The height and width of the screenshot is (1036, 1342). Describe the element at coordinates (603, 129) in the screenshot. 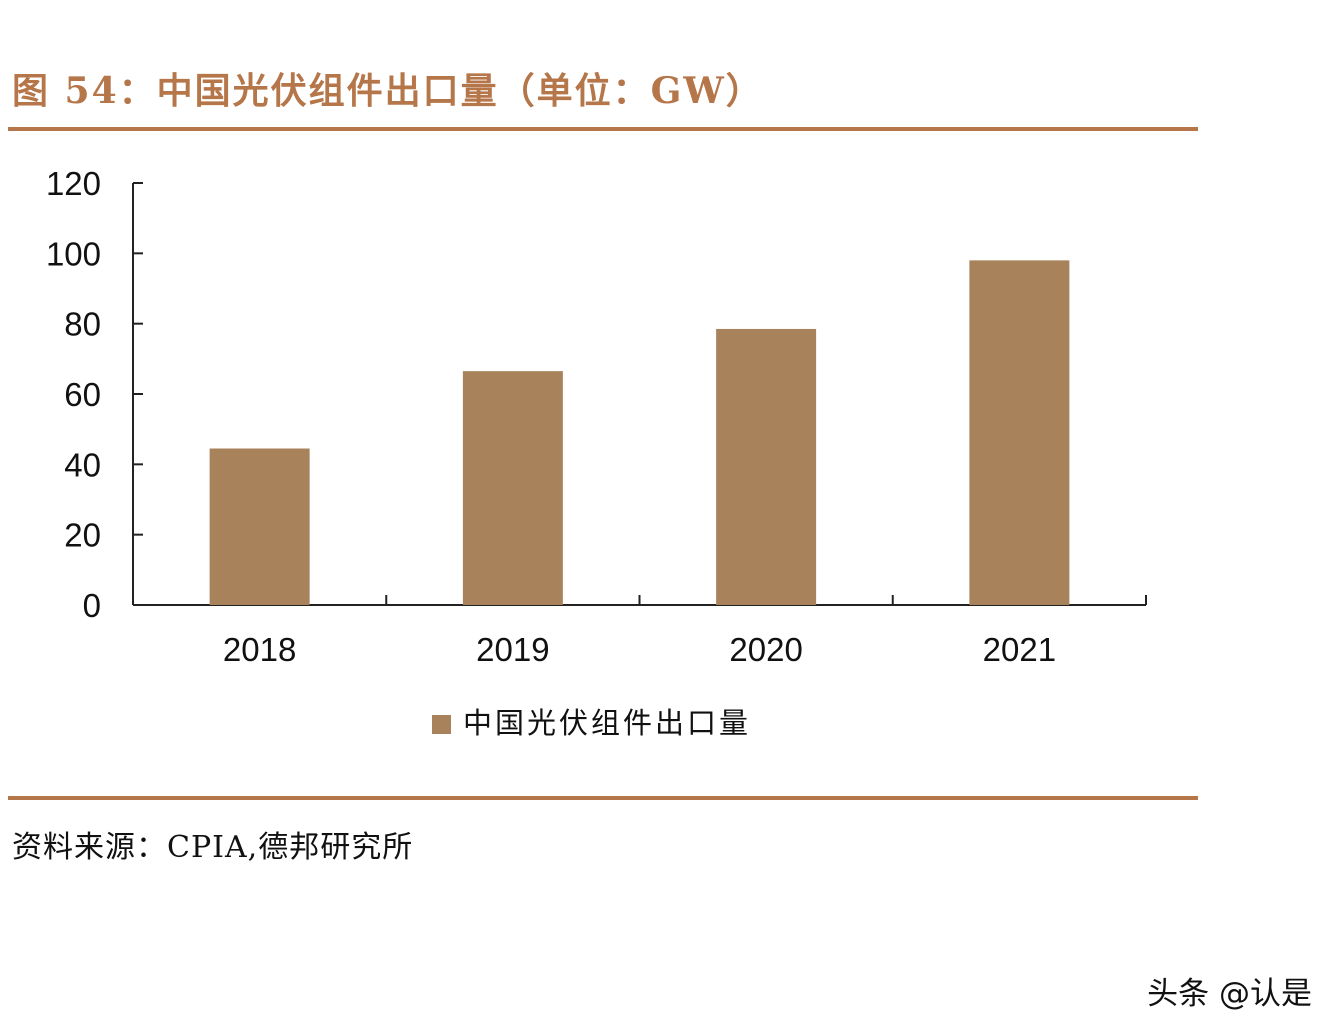

I see `title-divider` at that location.